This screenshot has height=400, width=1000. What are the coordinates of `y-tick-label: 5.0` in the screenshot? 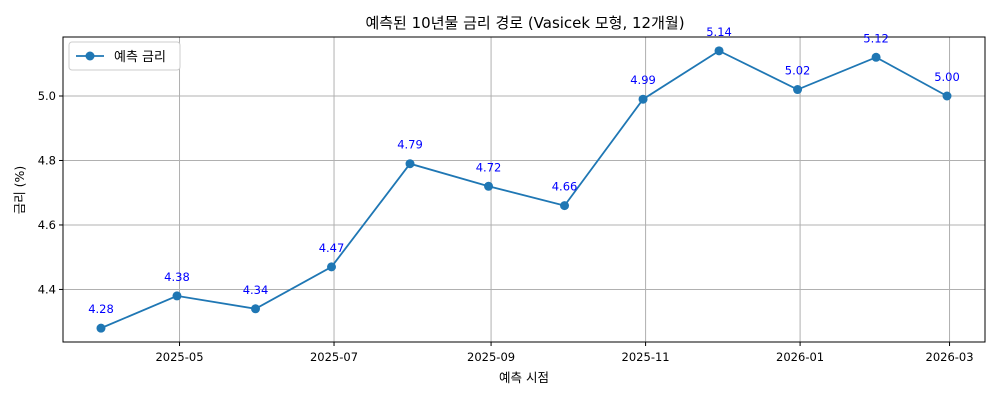 It's located at (47, 96).